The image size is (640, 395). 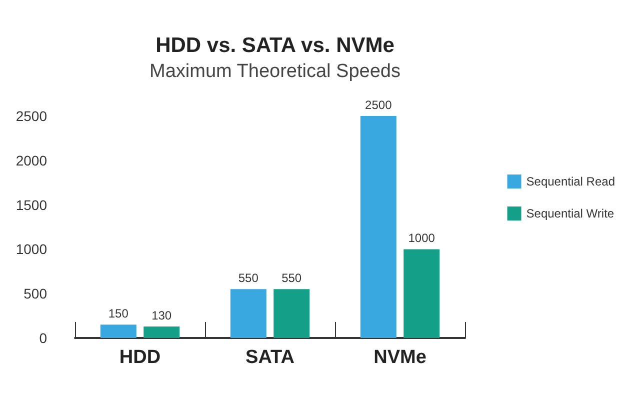 What do you see at coordinates (275, 71) in the screenshot?
I see `chart-subtitle: Maximum Theoretical Speeds` at bounding box center [275, 71].